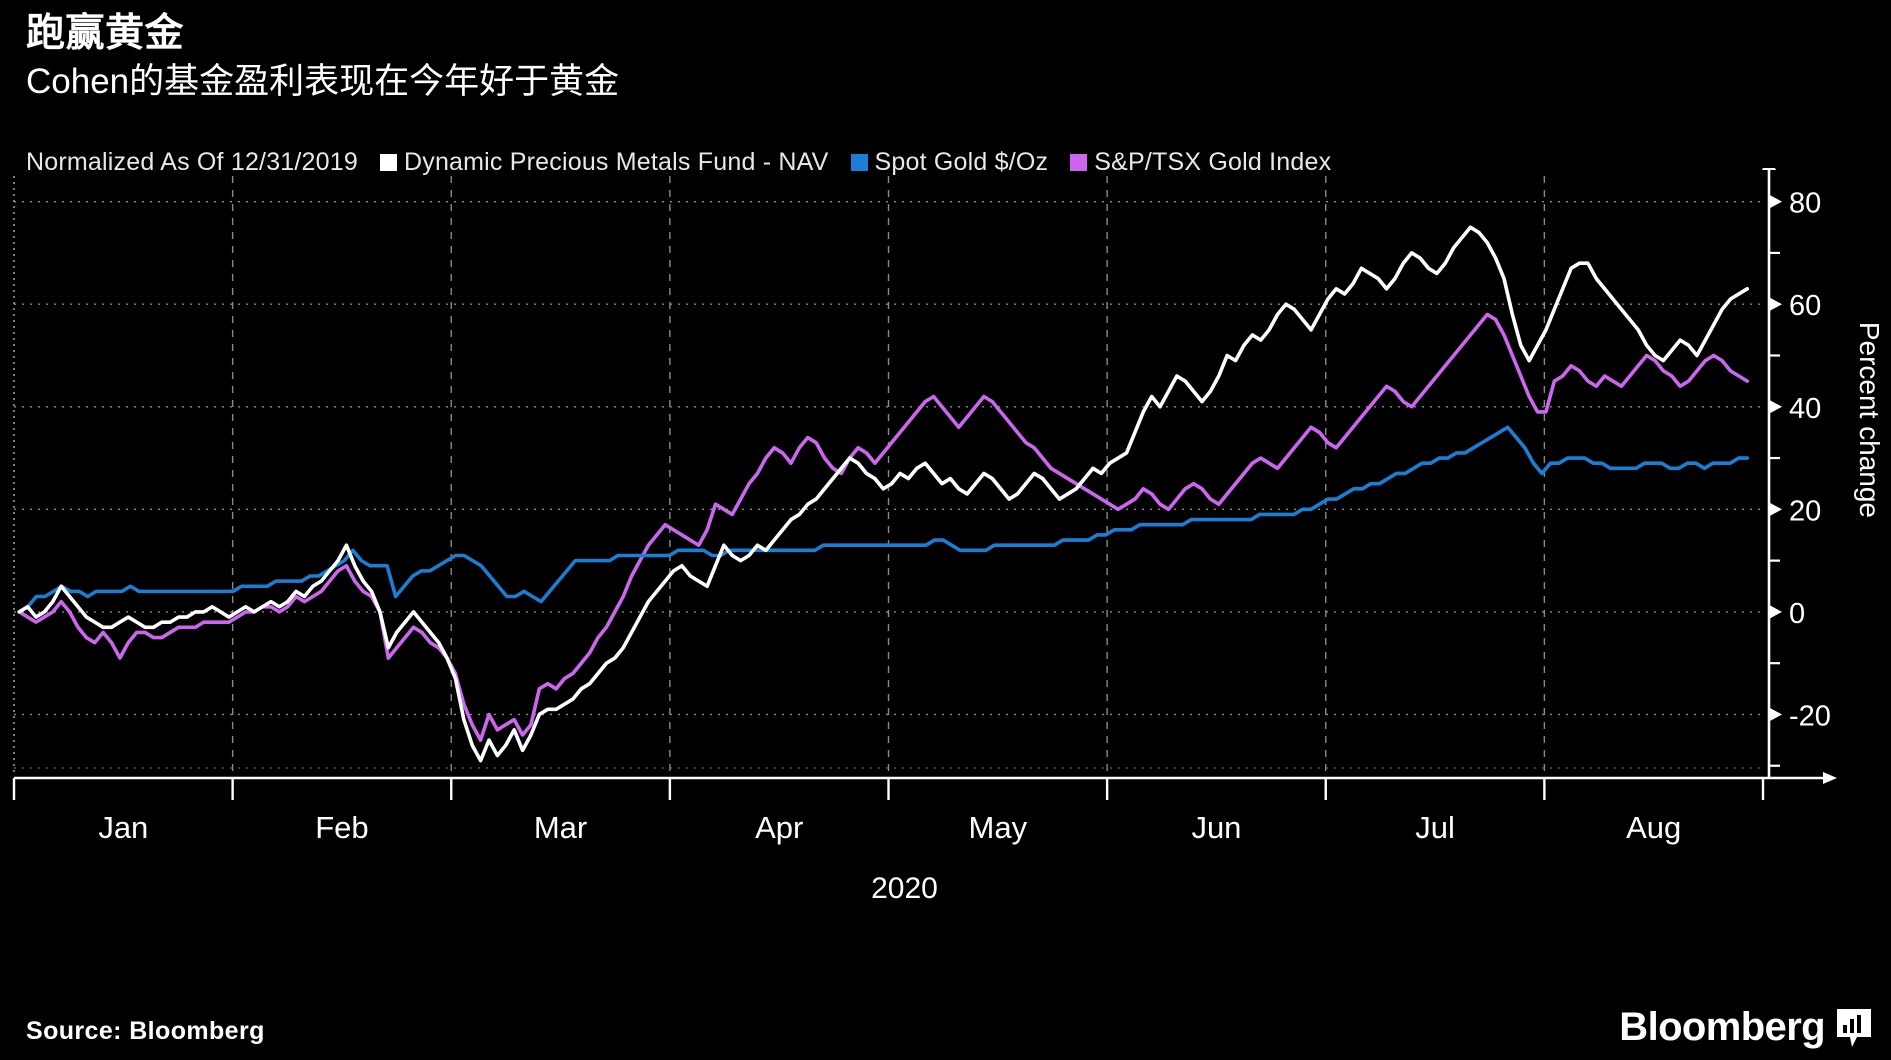  Describe the element at coordinates (1213, 162) in the screenshot. I see `legend-label-tsx-gold: S&P/TSX Gold Index` at that location.